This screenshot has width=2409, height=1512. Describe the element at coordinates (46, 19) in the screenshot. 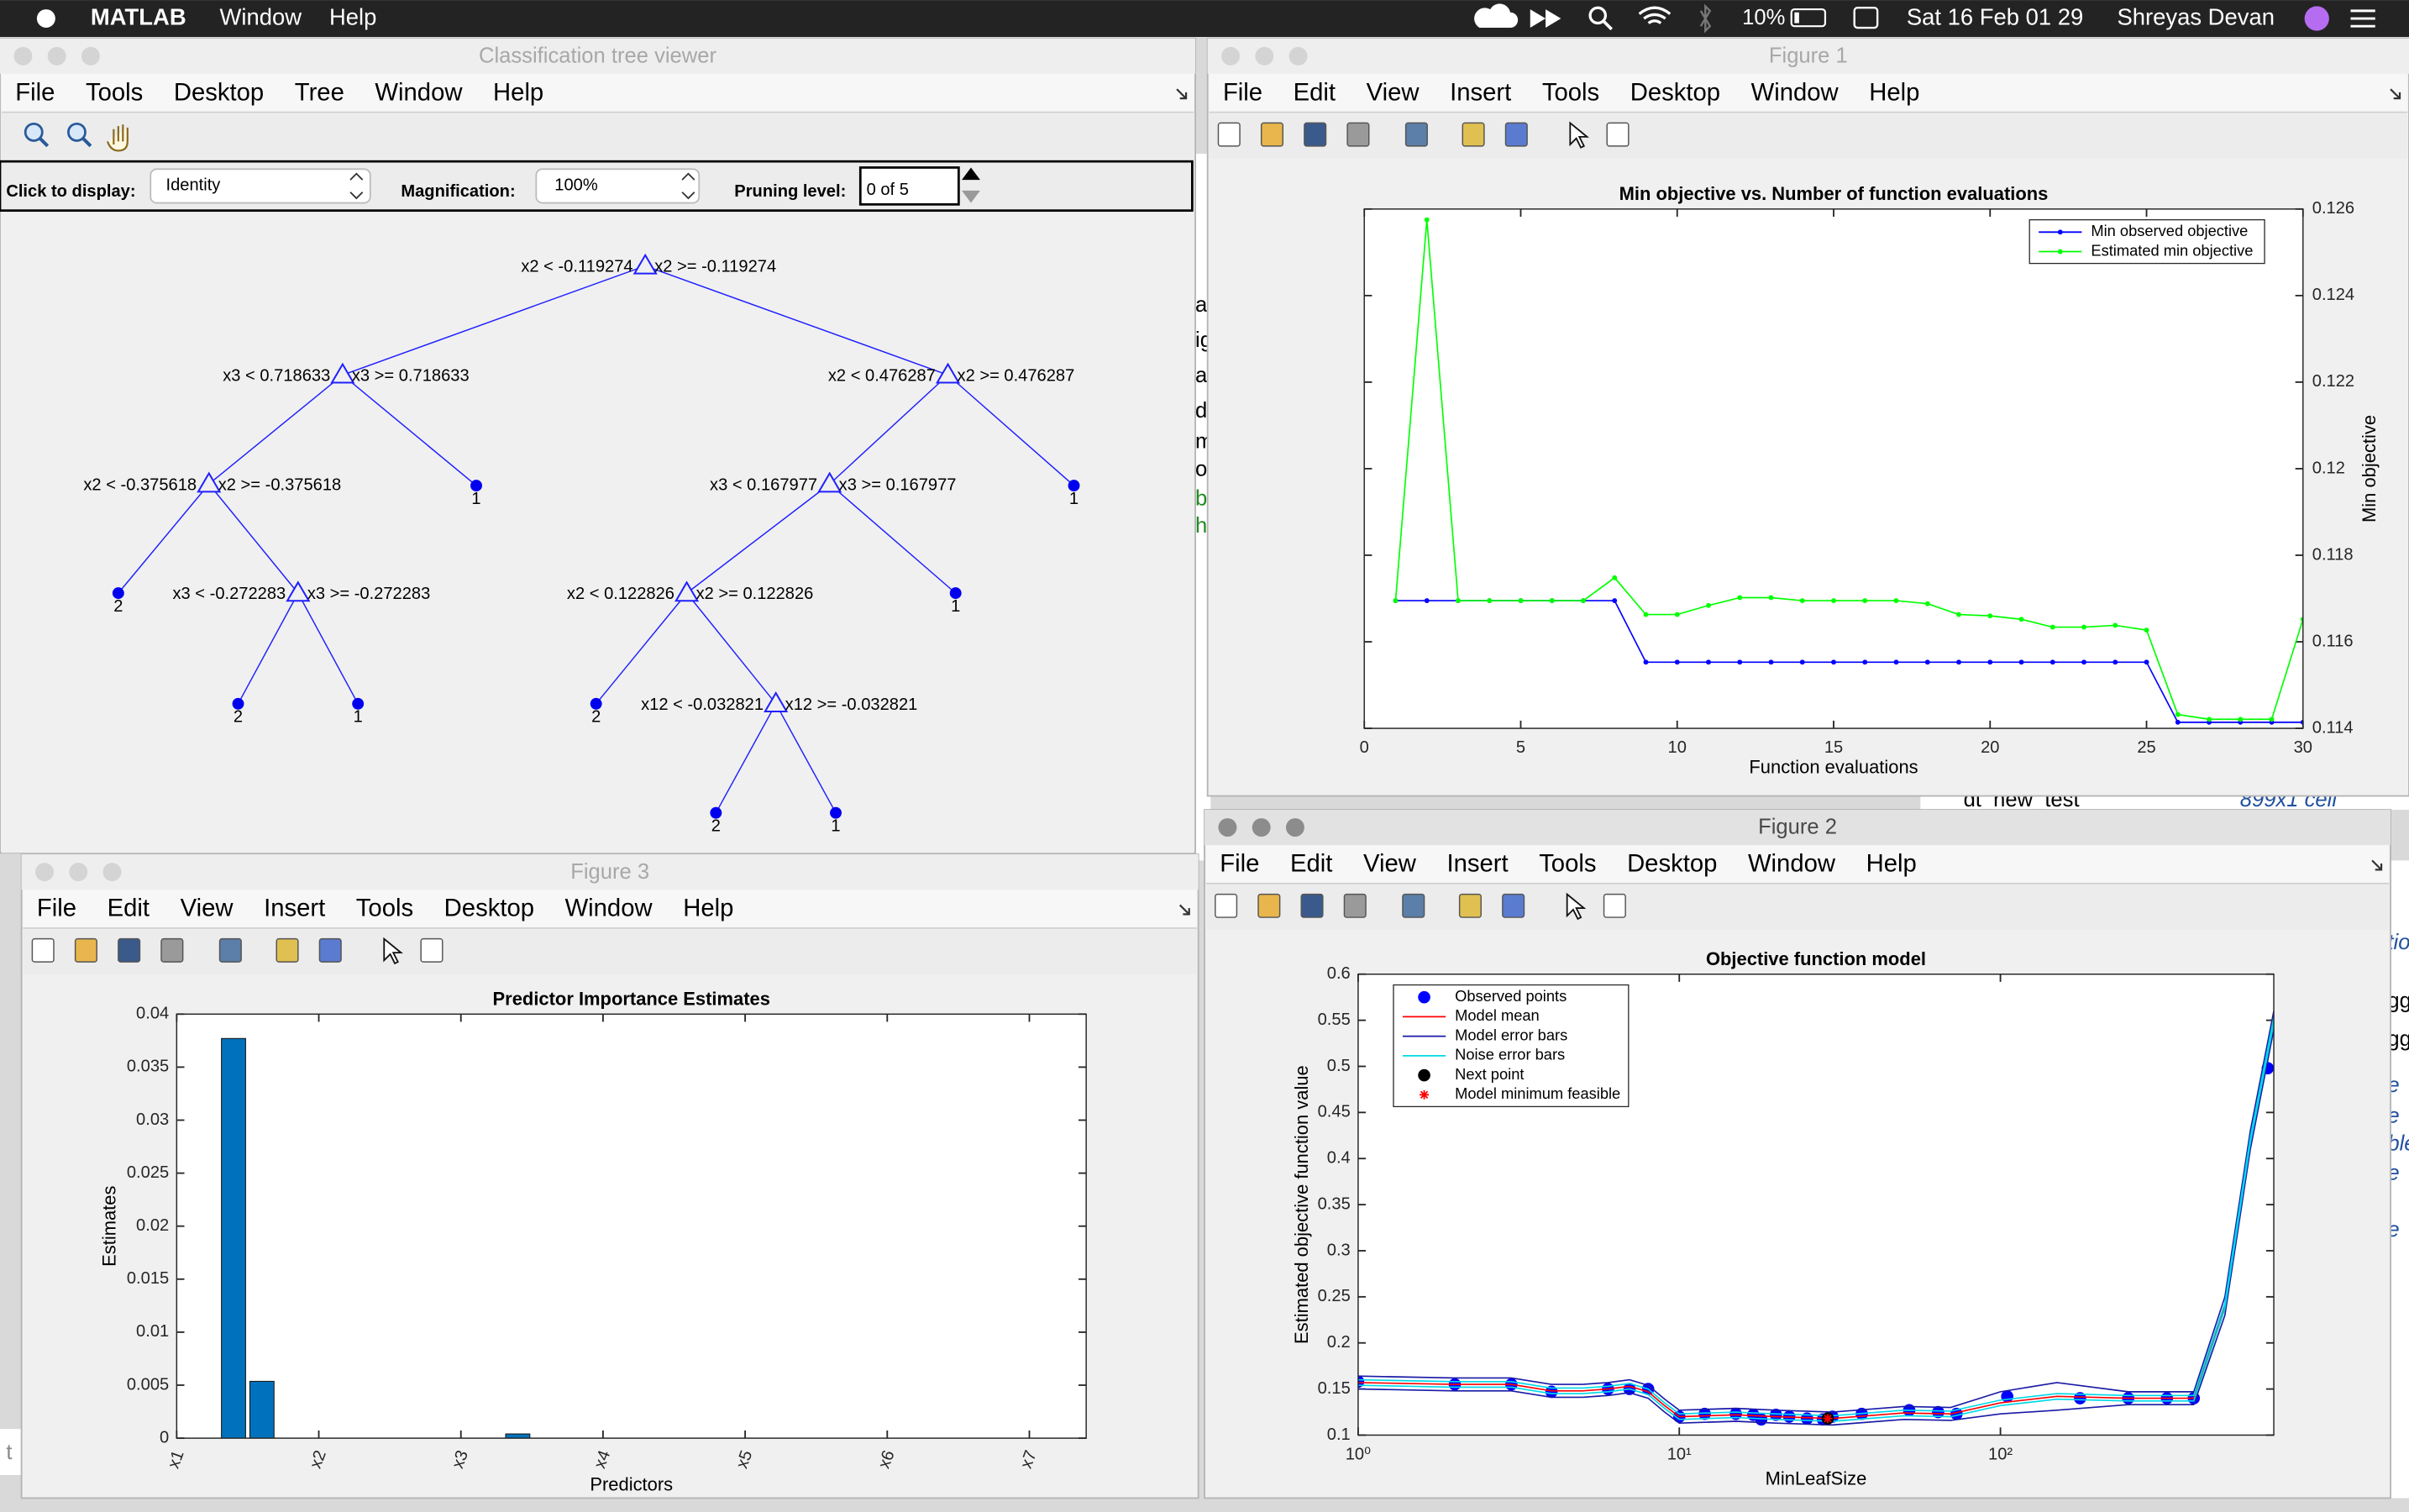

I see `apple-icon` at that location.